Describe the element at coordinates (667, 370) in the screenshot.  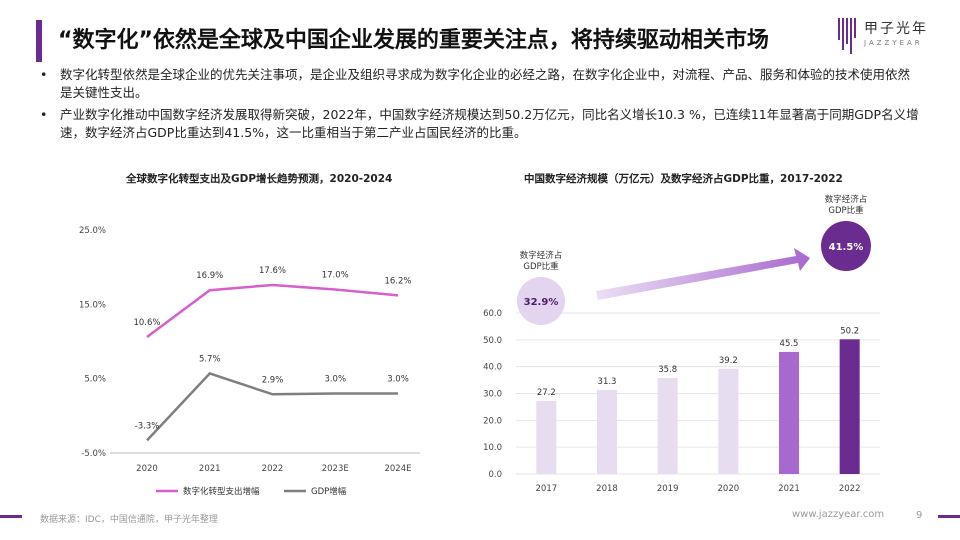
I see `data-label: 35.8` at that location.